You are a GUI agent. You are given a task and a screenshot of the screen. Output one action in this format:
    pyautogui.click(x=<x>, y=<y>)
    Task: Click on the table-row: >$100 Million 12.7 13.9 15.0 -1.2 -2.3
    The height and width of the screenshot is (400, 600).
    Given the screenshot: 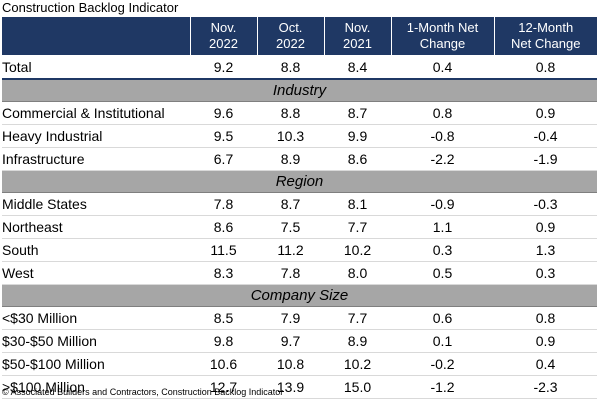 What is the action you would take?
    pyautogui.click(x=299, y=387)
    